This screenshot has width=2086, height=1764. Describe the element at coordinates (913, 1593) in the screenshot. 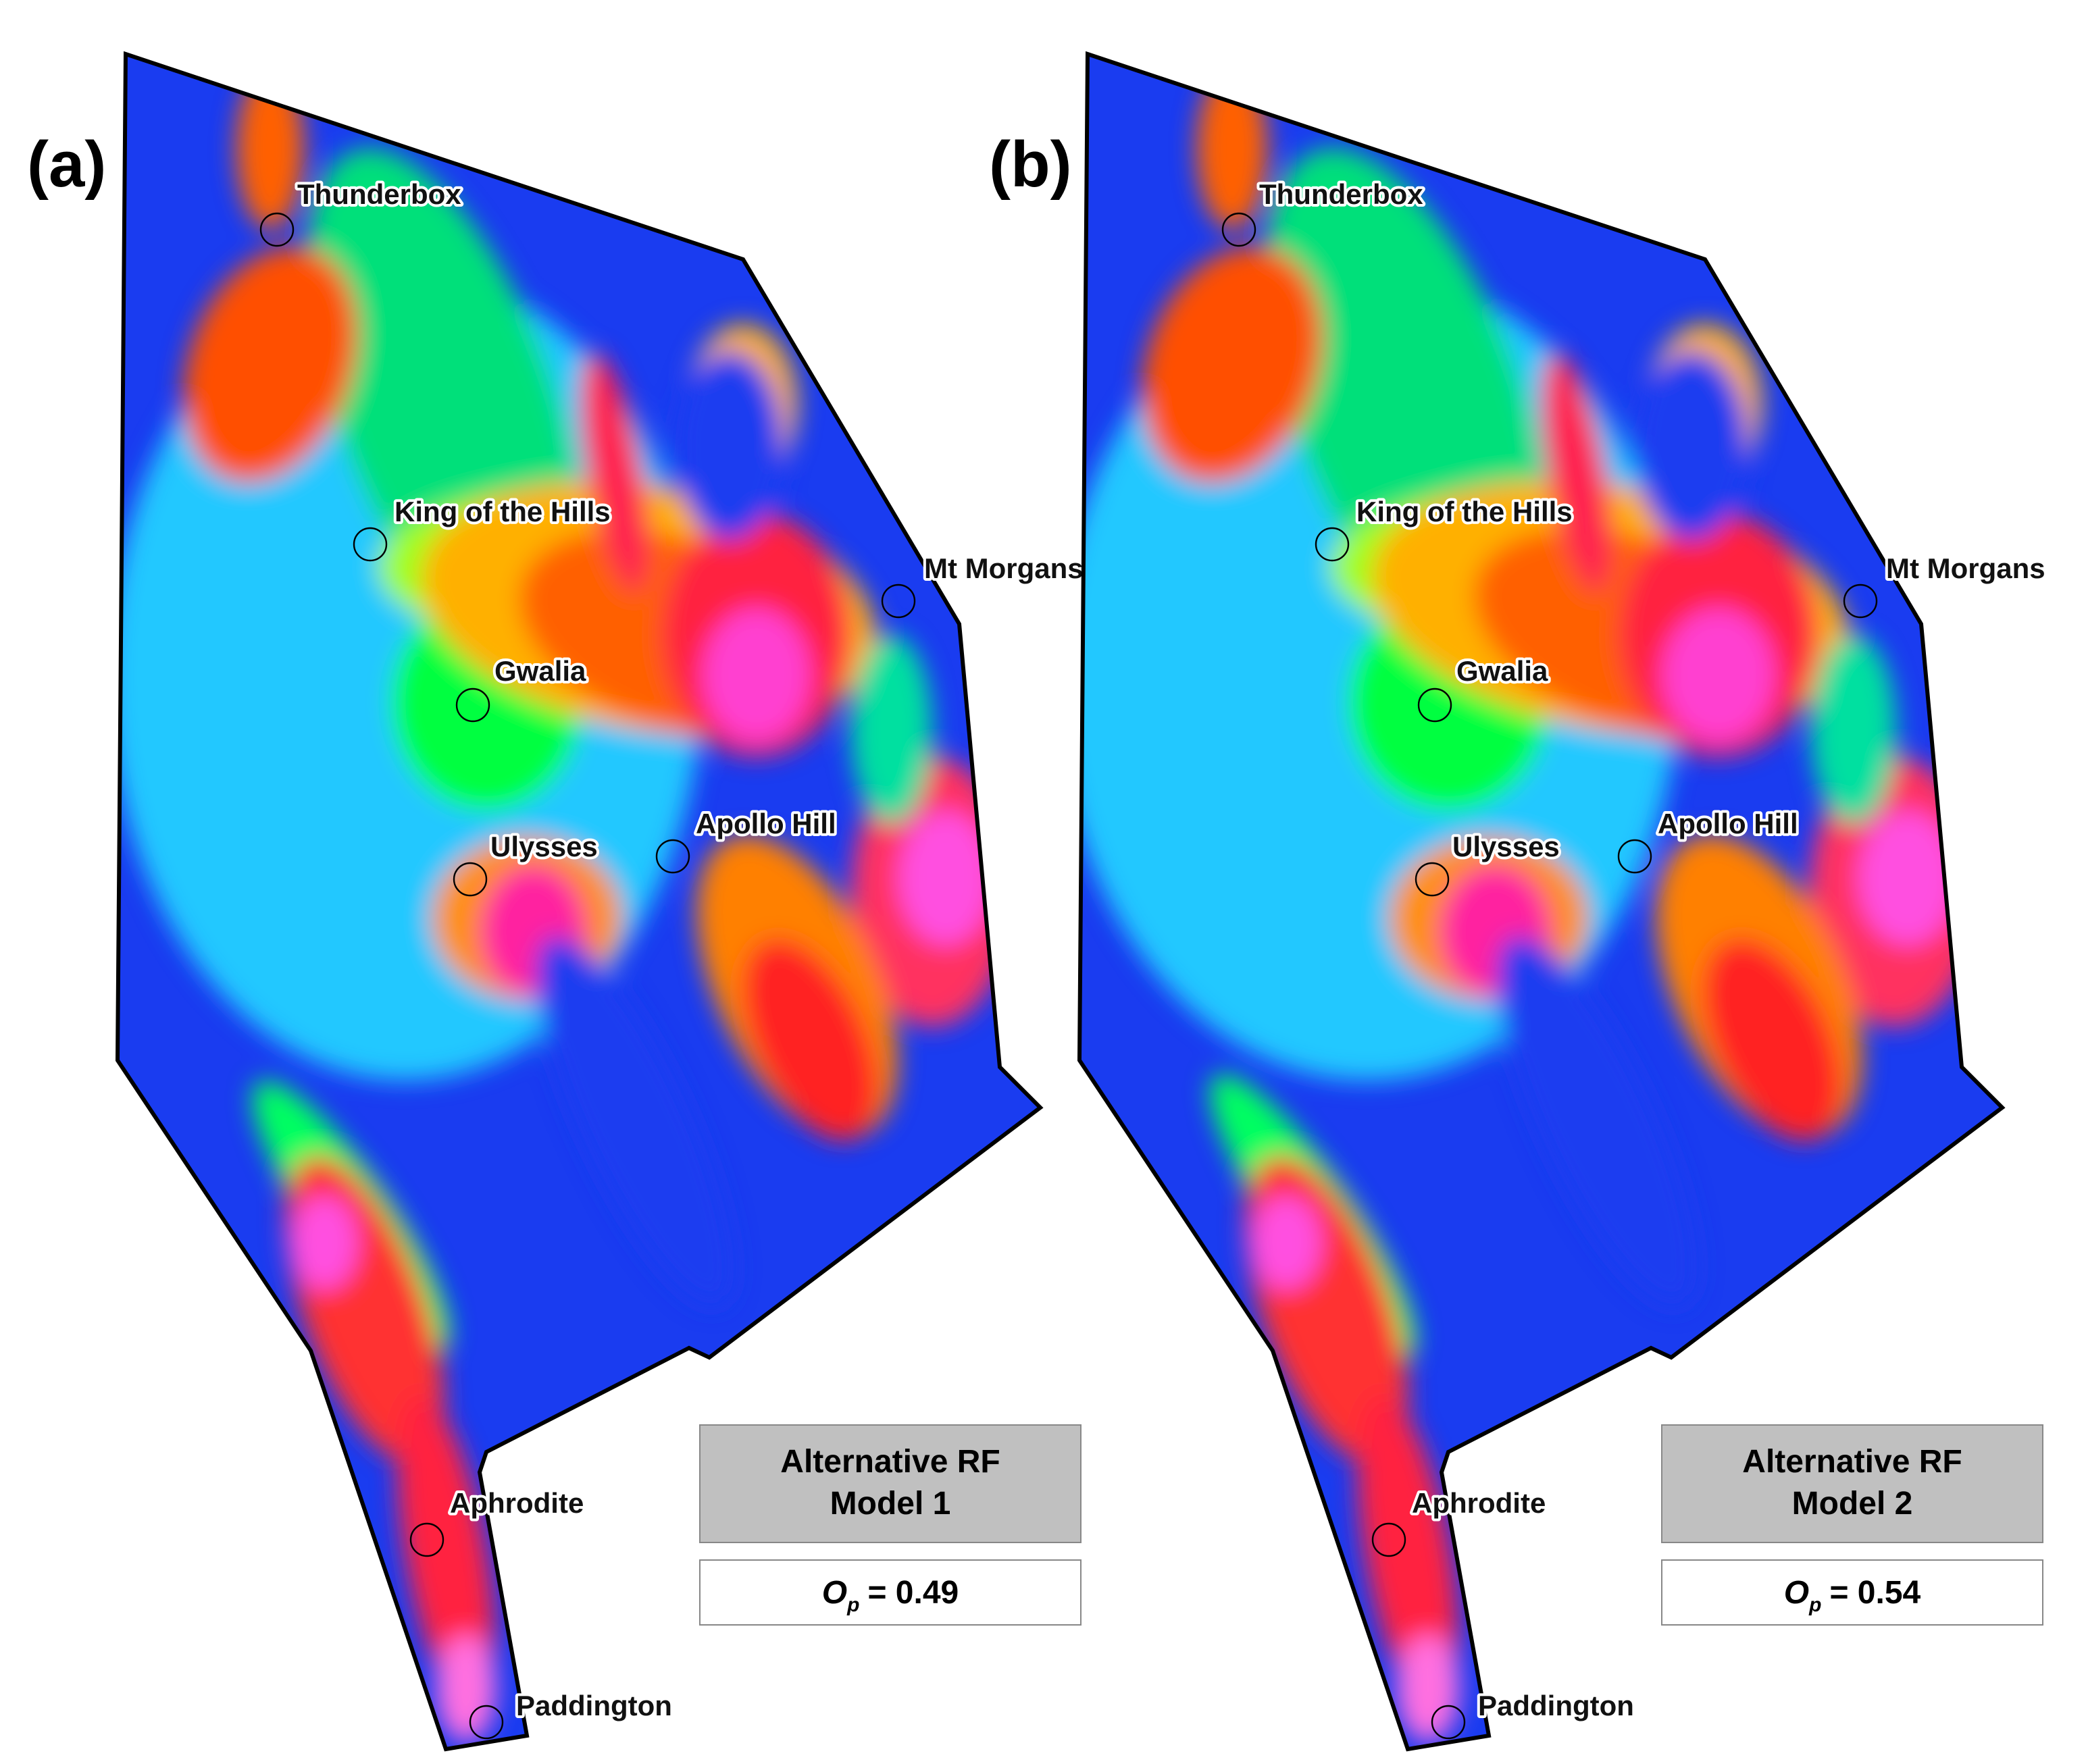

I see `metric-value: = 0.49` at that location.